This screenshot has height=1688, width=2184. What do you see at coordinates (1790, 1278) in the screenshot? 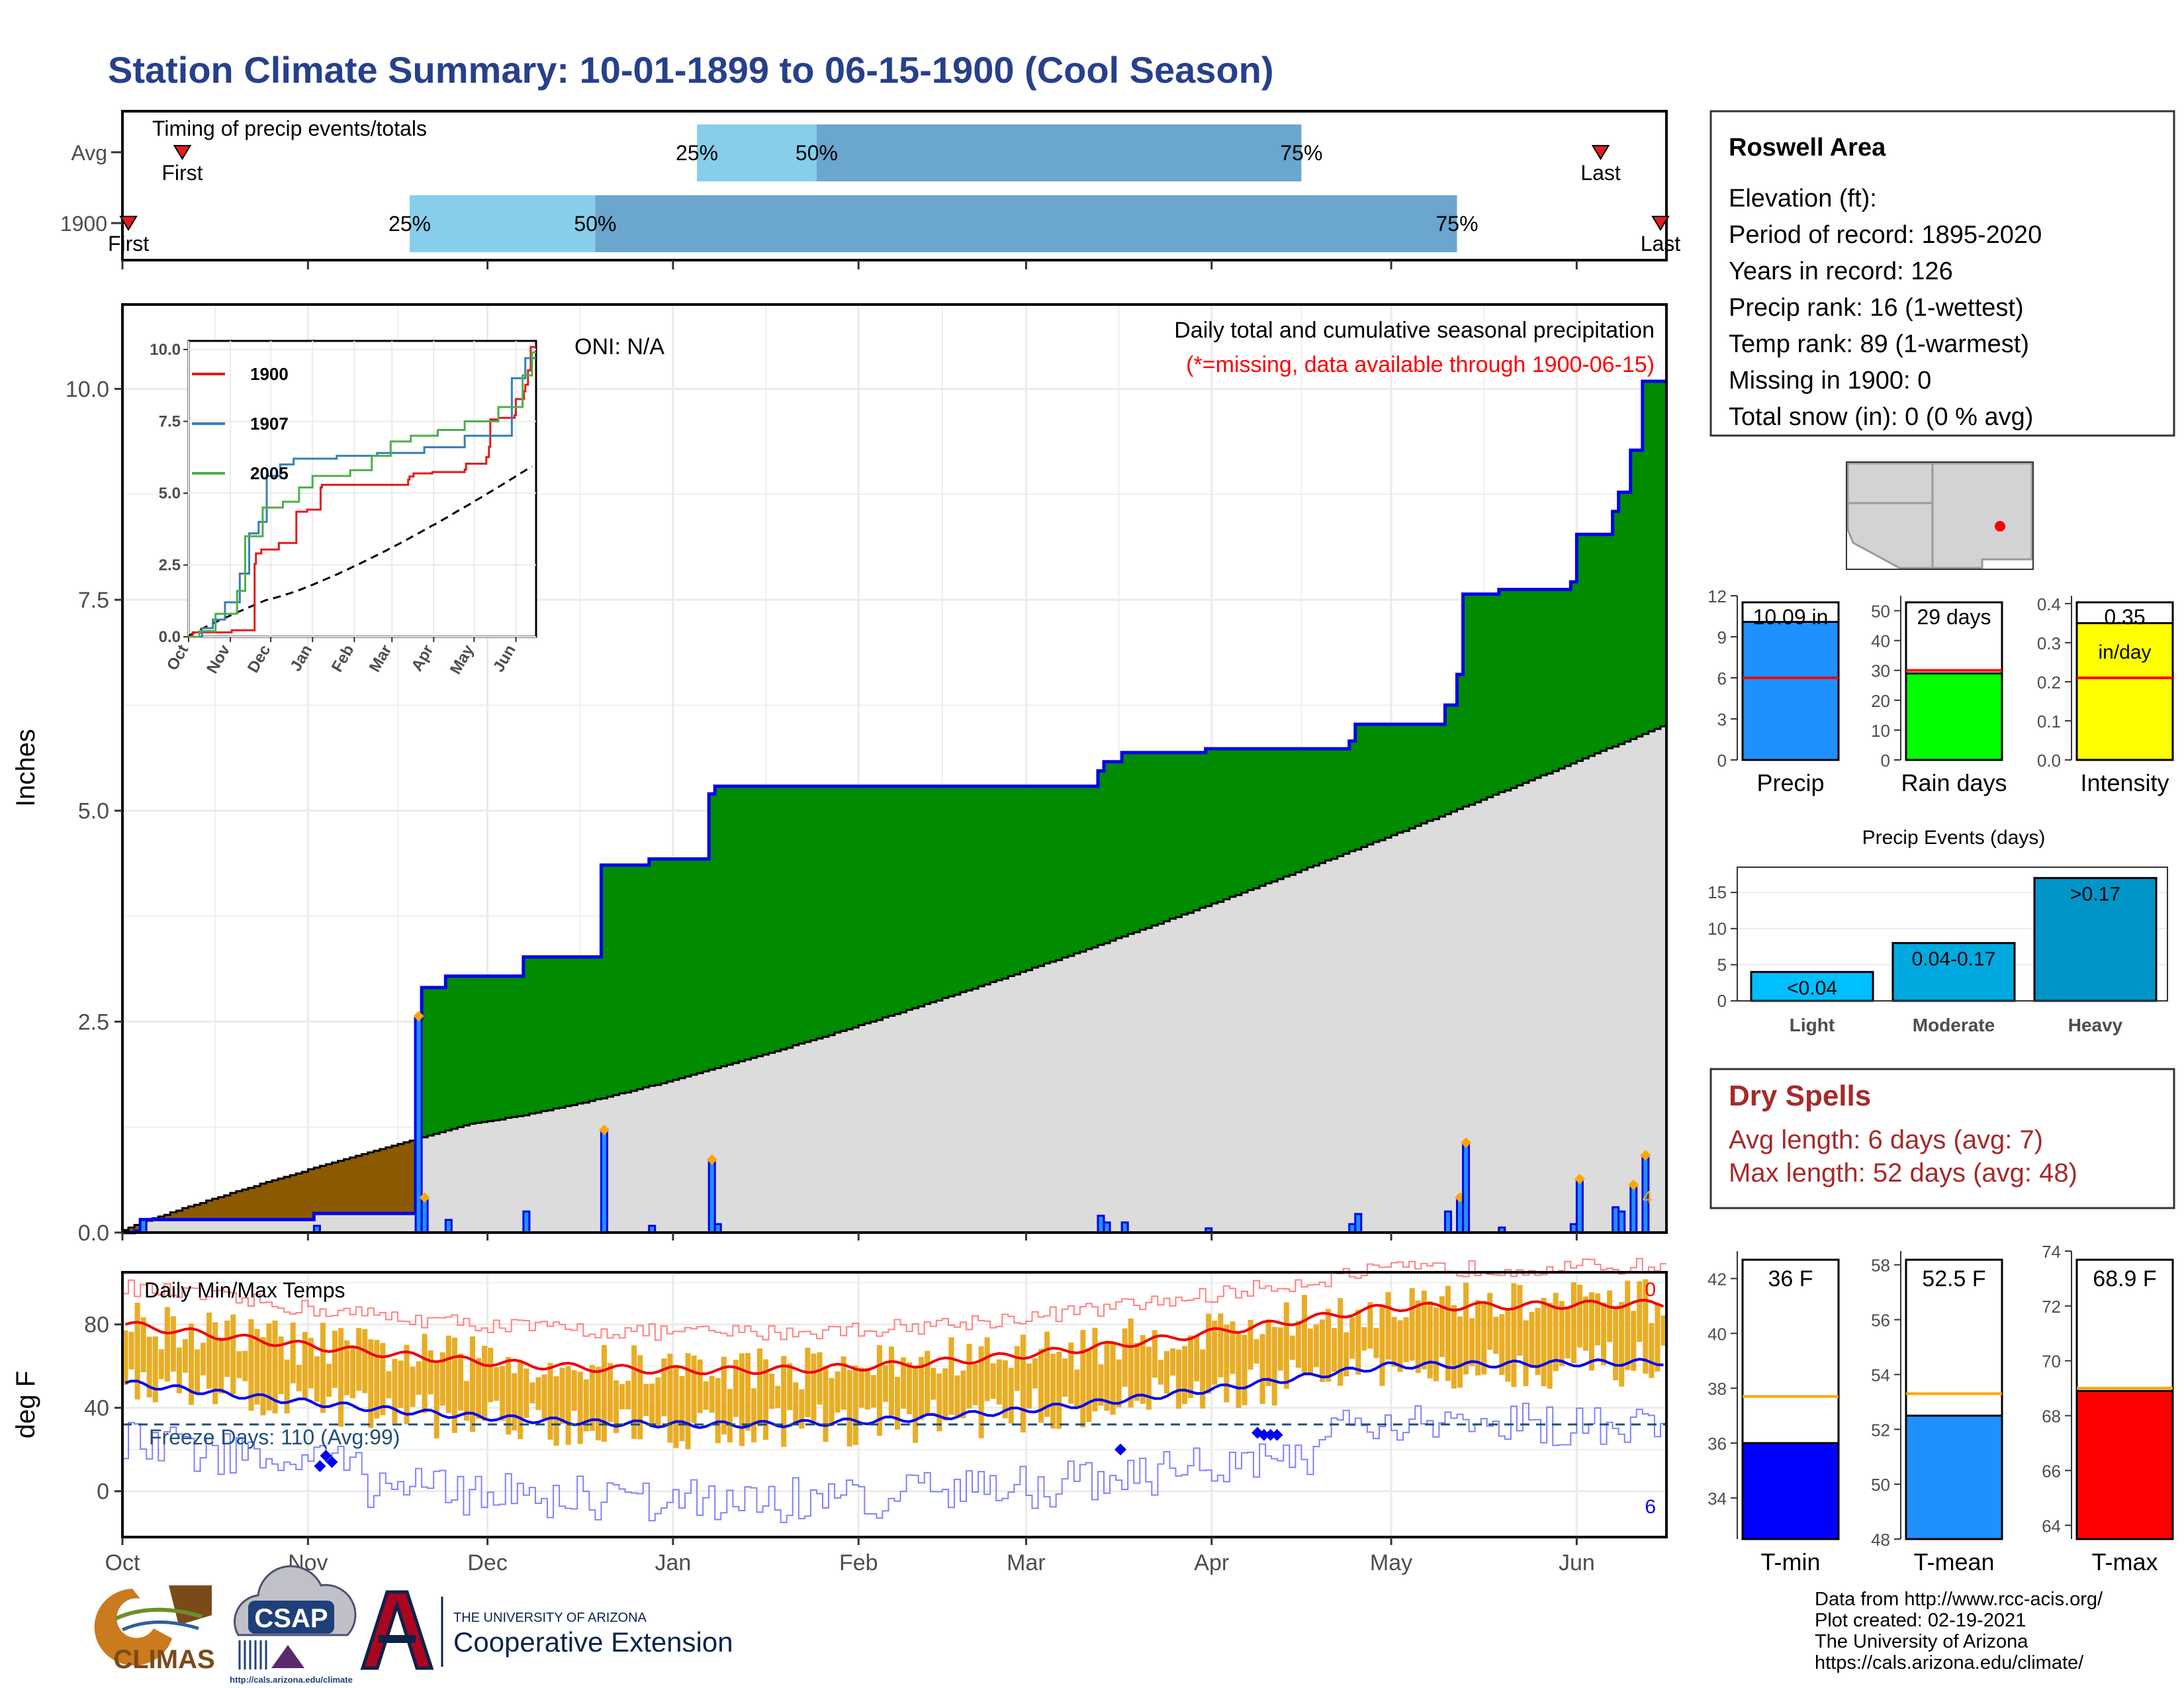
I see `temp-value-label: 36 F` at bounding box center [1790, 1278].